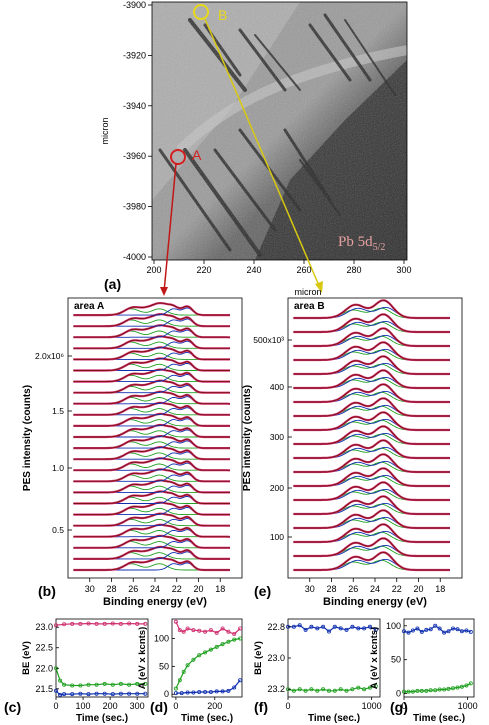  What do you see at coordinates (58, 468) in the screenshot?
I see `spectra-y-tick-label: 1.0` at bounding box center [58, 468].